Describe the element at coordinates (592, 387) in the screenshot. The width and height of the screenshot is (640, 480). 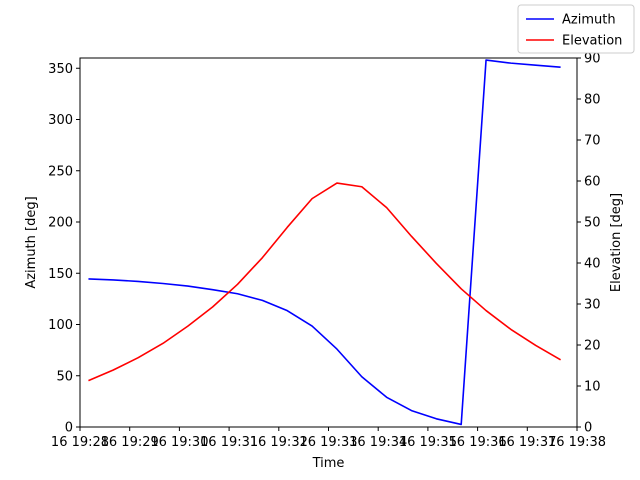
I see `right-y-tick-label: 10` at that location.